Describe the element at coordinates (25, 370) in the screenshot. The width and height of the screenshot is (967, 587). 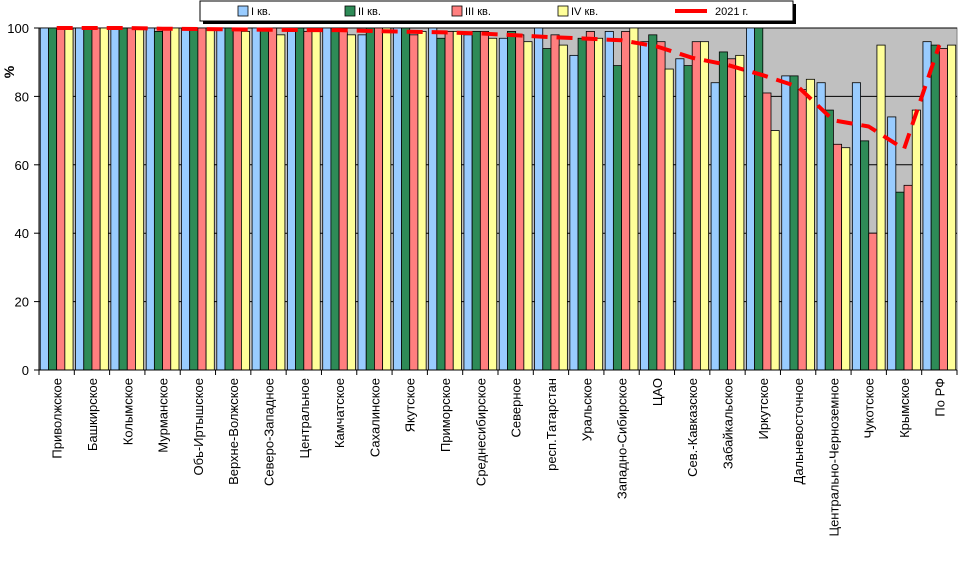
I see `y-tick-label: 0` at that location.